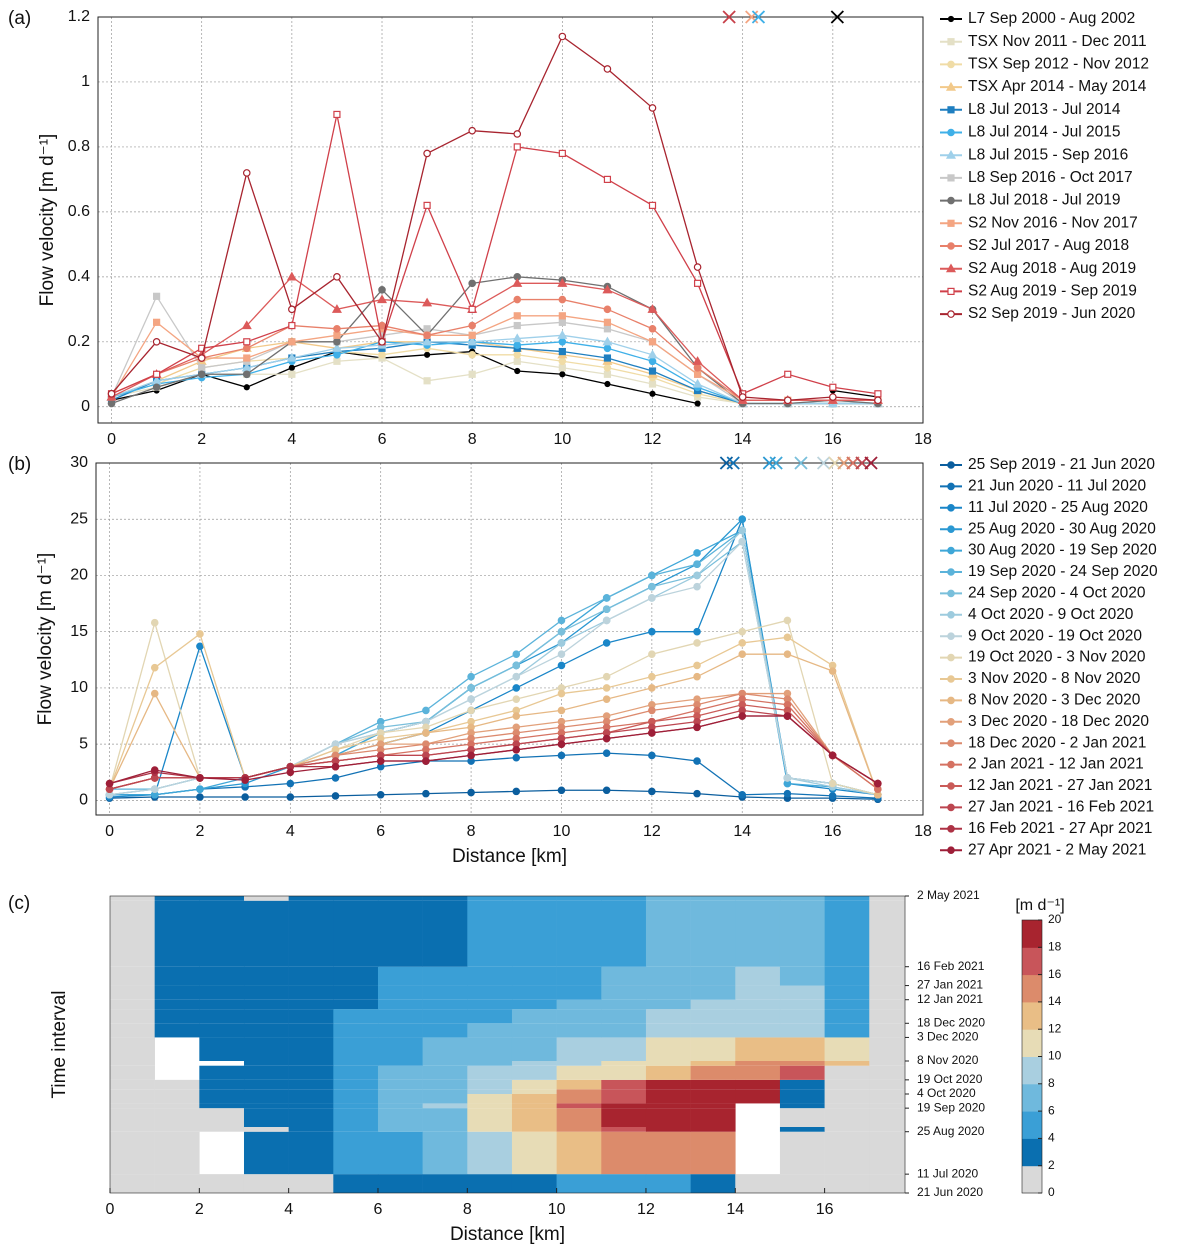 Image resolution: width=1187 pixels, height=1248 pixels. I want to click on legend-label: L8 Jul 2015 - Sep 2016, so click(1048, 154).